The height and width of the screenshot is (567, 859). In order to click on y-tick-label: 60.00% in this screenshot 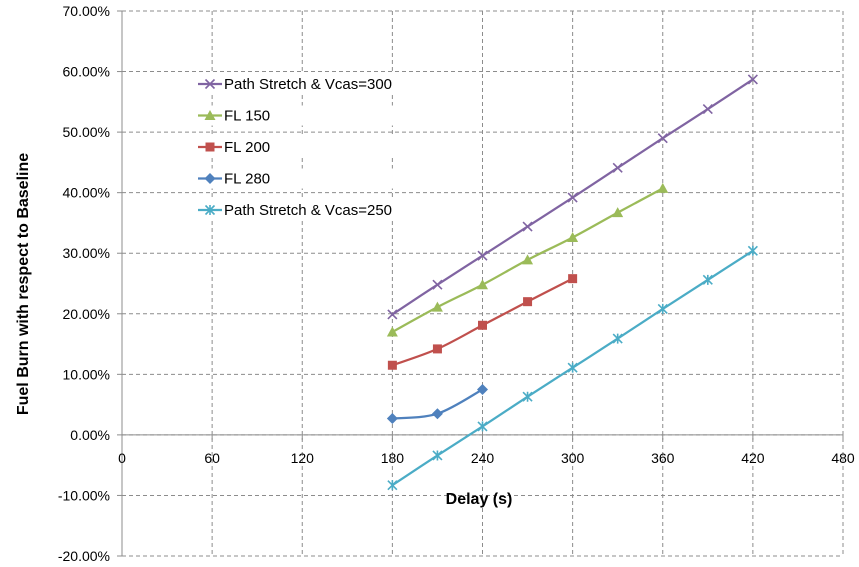, I will do `click(86, 72)`.